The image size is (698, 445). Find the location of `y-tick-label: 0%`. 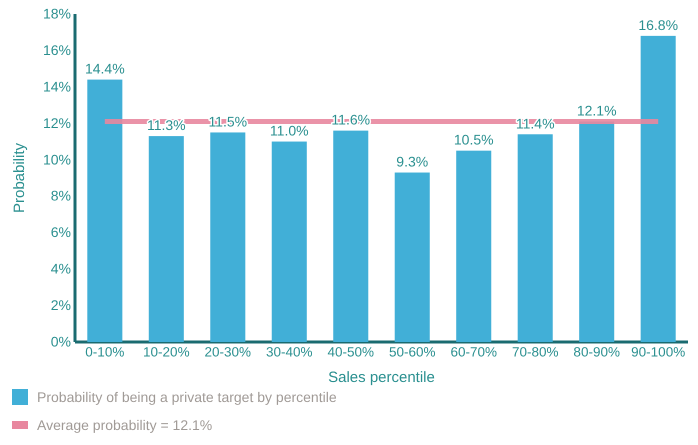

y-tick-label: 0% is located at coordinates (60, 341).